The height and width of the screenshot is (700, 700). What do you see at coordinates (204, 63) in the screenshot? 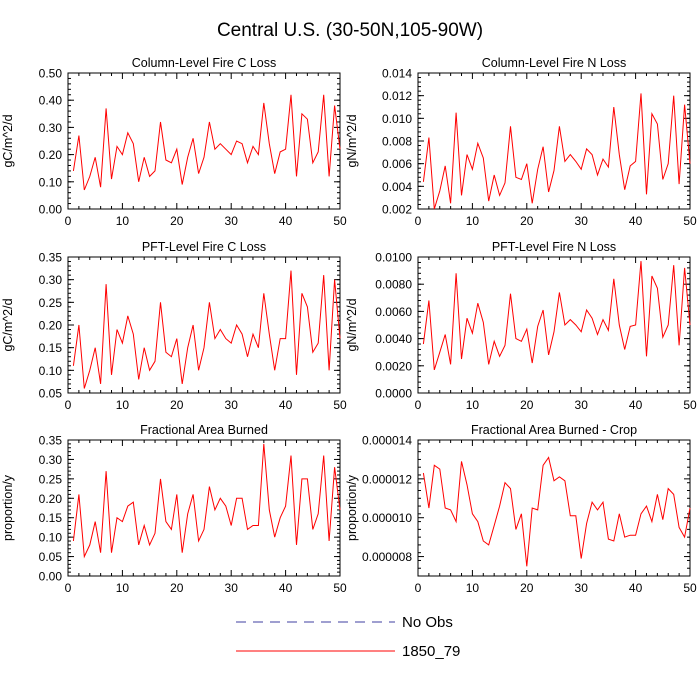
I see `panel-title: Column-Level Fire C Loss` at bounding box center [204, 63].